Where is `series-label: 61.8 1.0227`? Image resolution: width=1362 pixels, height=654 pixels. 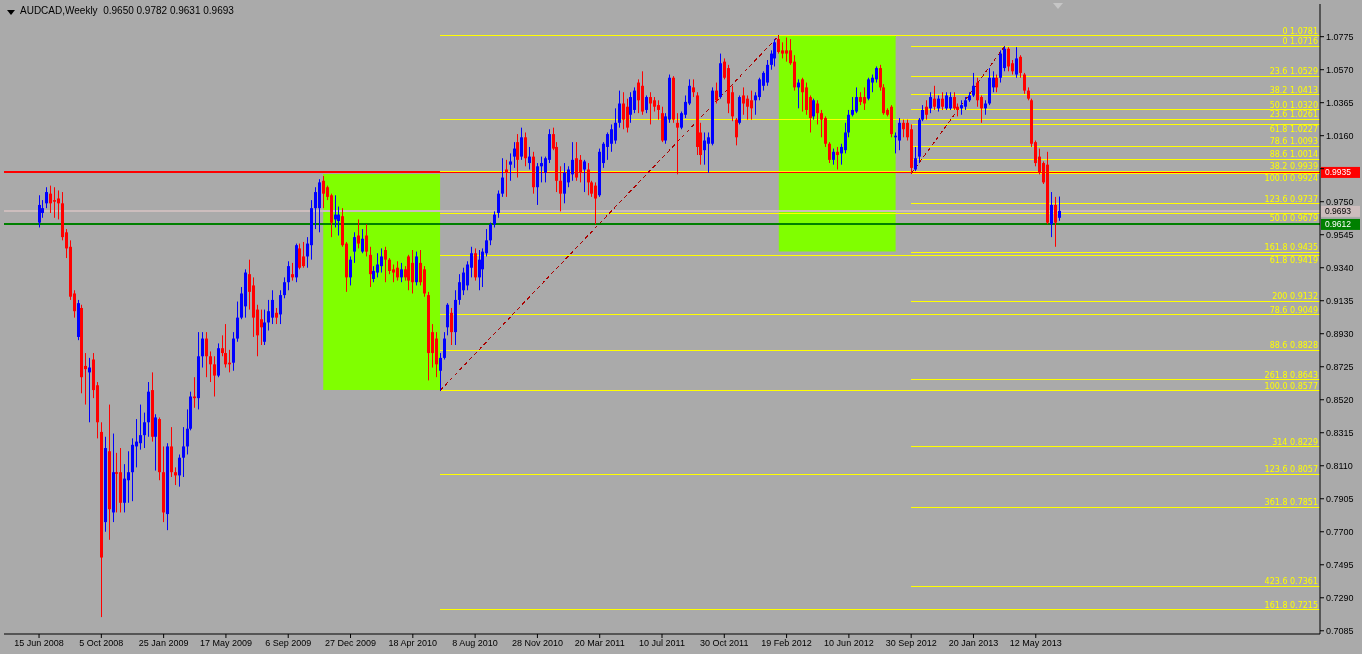
series-label: 61.8 1.0227 is located at coordinates (1293, 130).